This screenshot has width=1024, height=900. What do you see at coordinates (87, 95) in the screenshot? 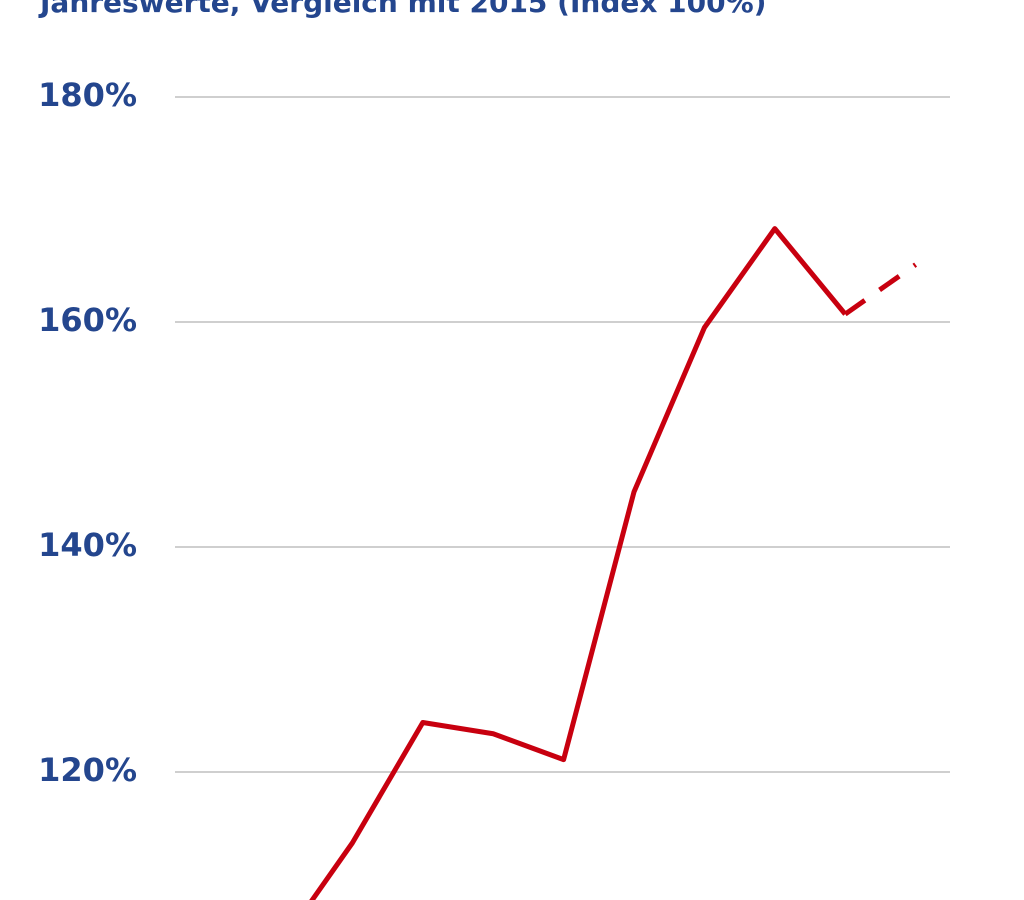
I see `y-tick-label: 180%` at bounding box center [87, 95].